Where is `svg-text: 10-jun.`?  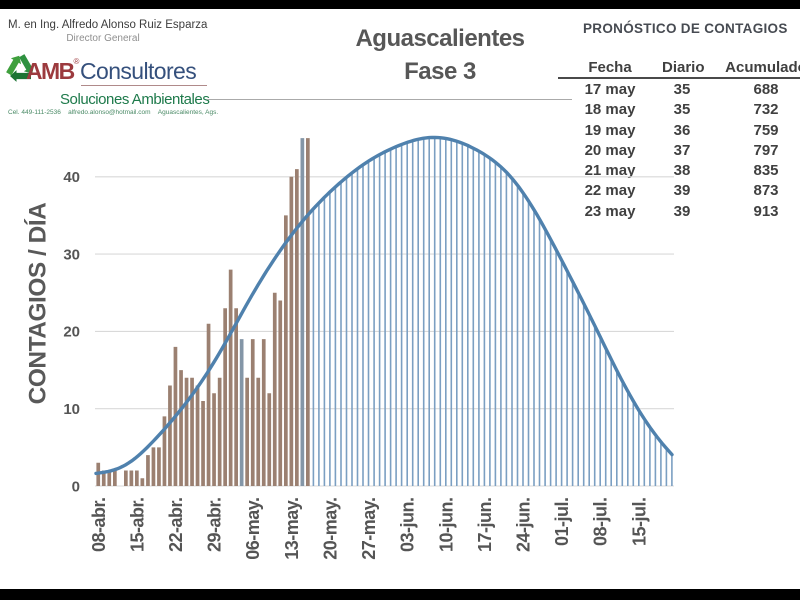
svg-text: 10-jun. is located at coordinates (446, 525).